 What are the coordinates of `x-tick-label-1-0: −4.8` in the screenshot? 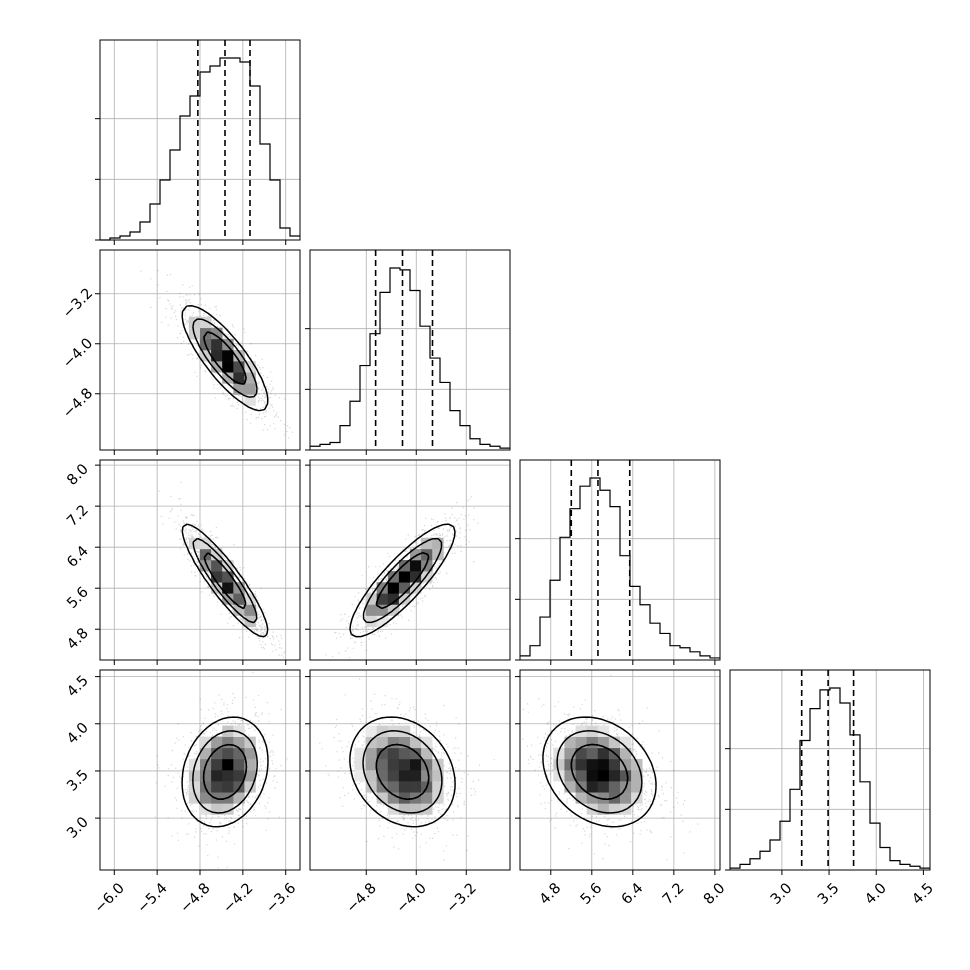 It's located at (362, 898).